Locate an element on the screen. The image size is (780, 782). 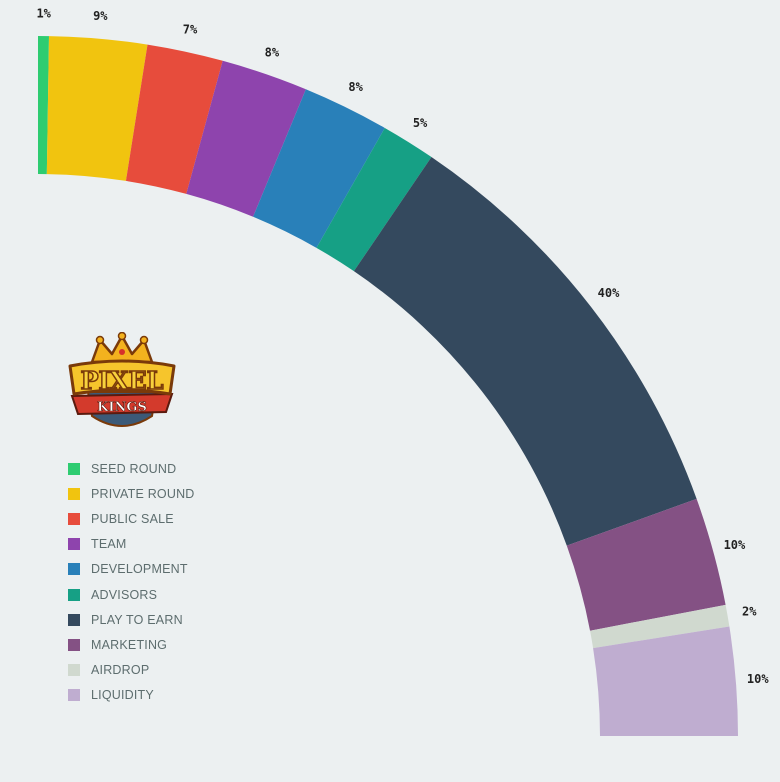
slice-seed-round is located at coordinates (43, 105).